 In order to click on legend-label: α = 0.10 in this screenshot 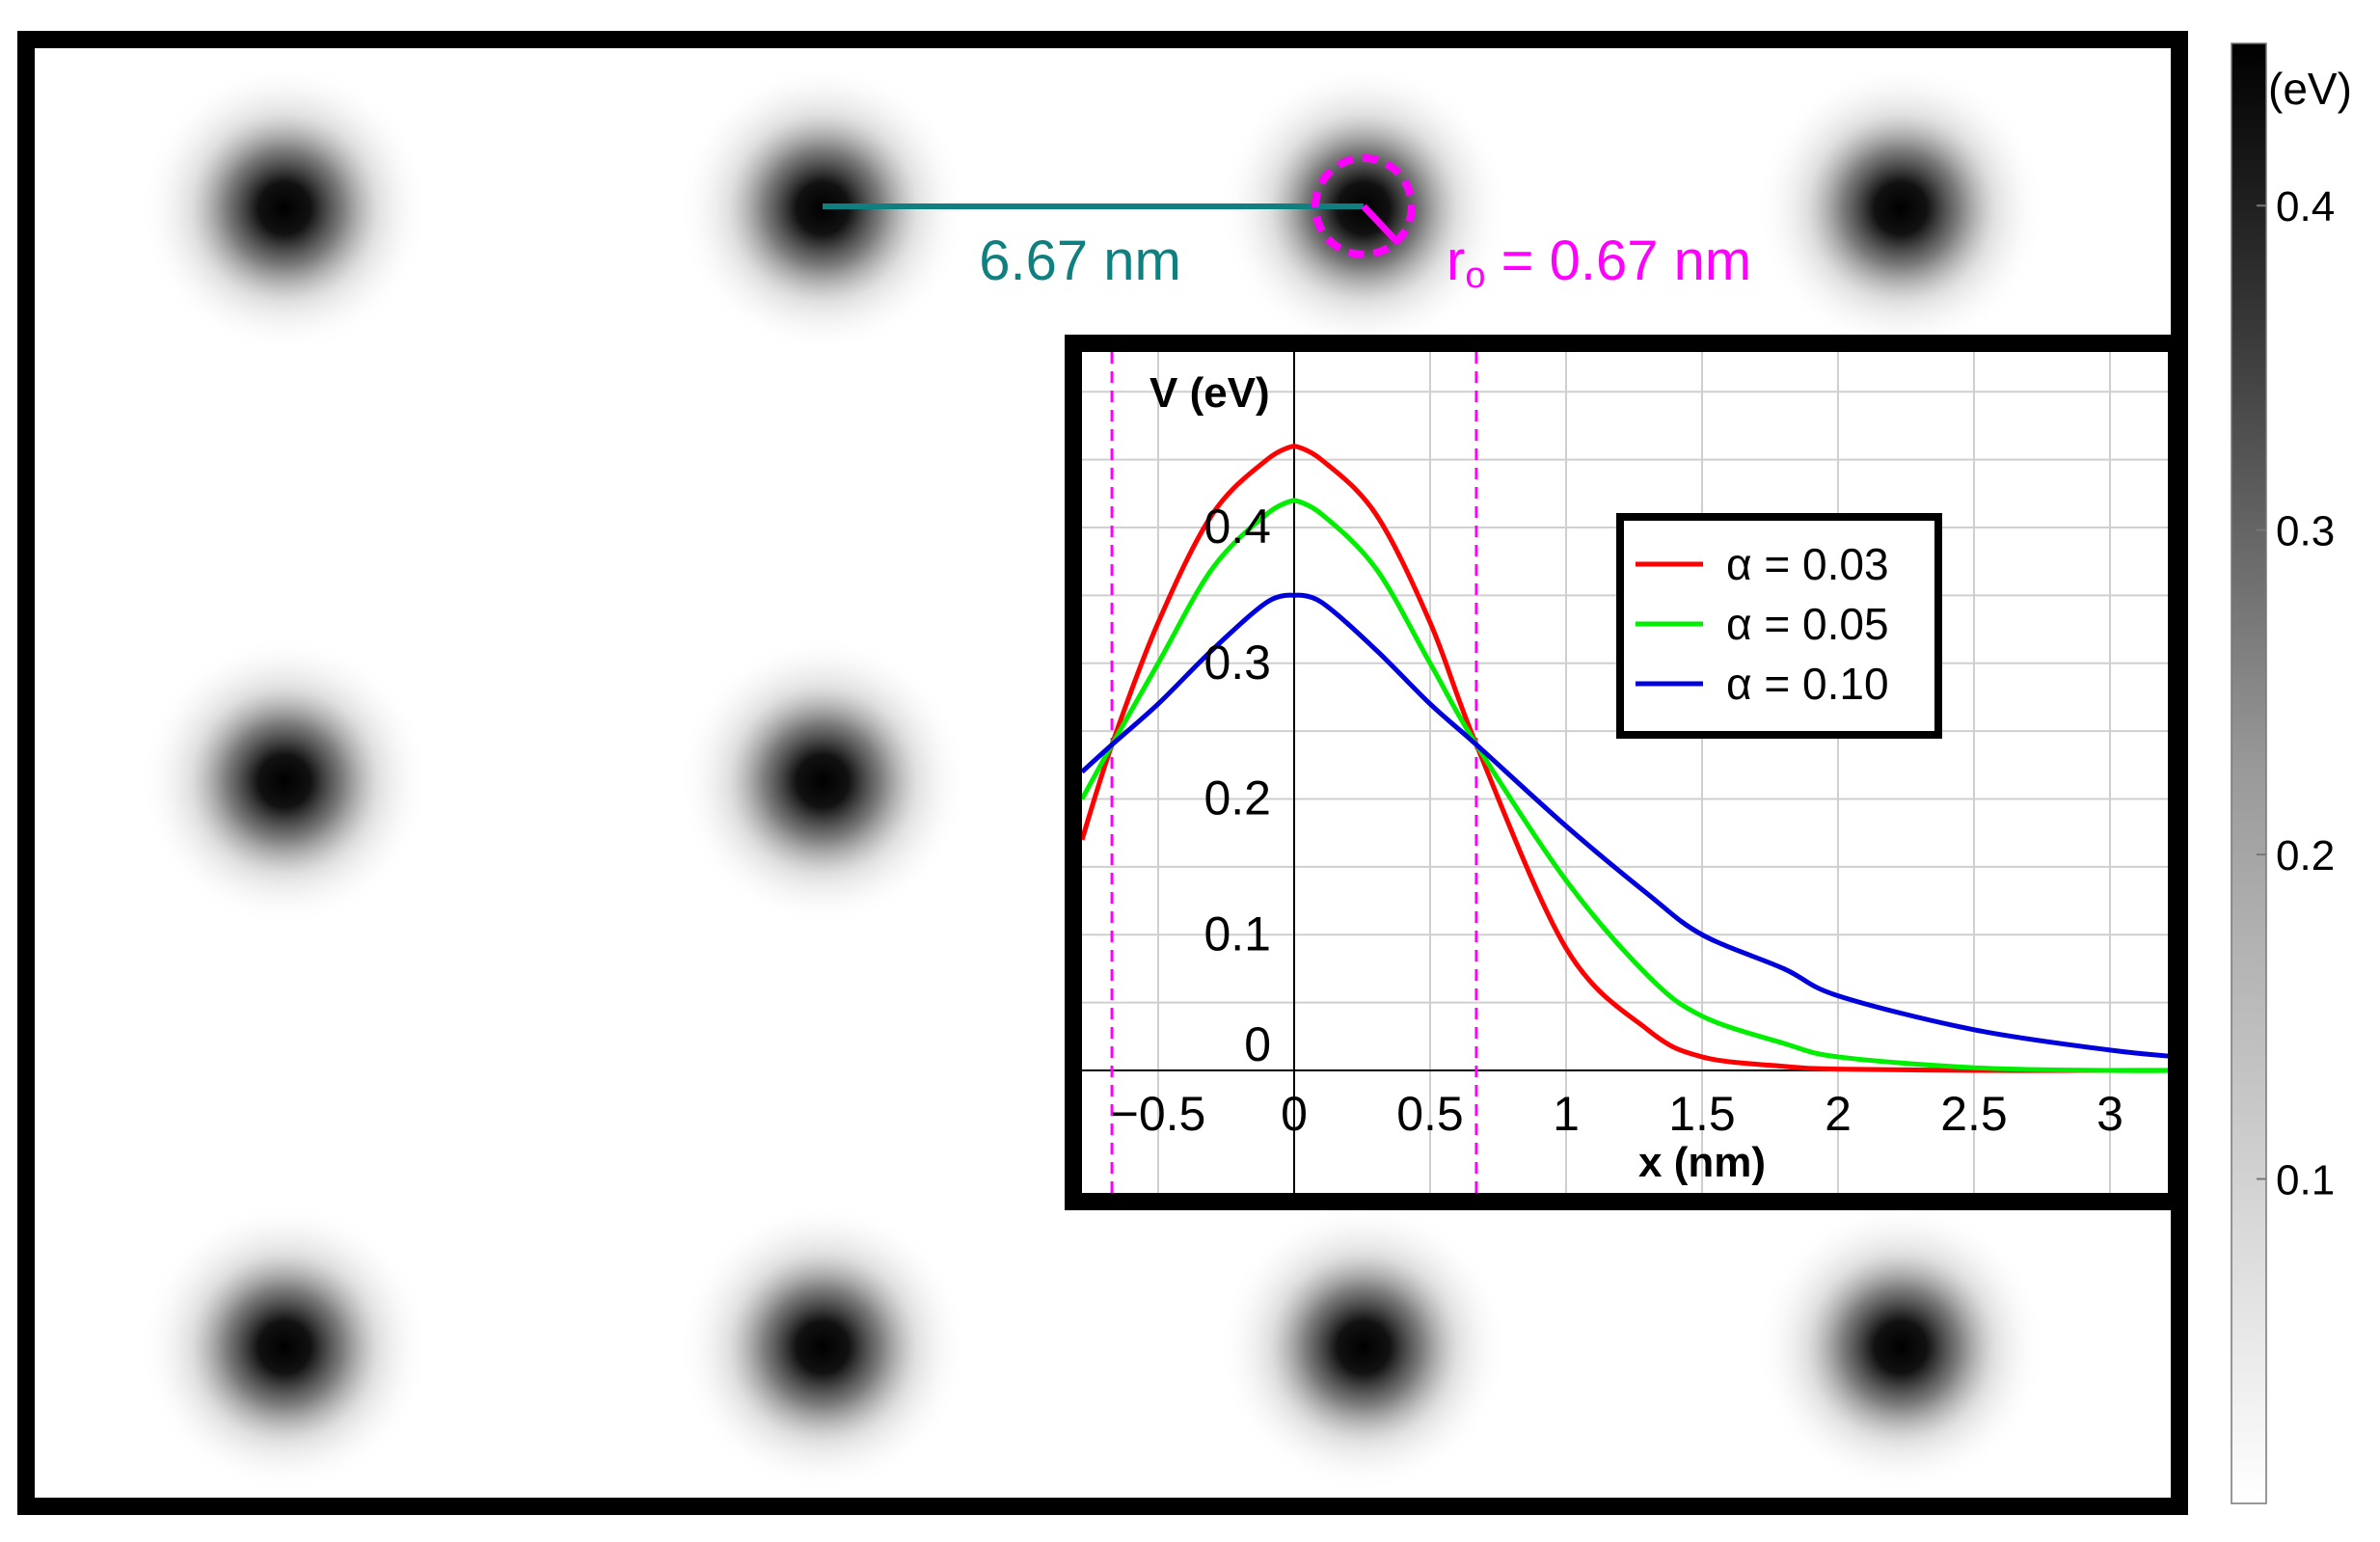, I will do `click(1808, 684)`.